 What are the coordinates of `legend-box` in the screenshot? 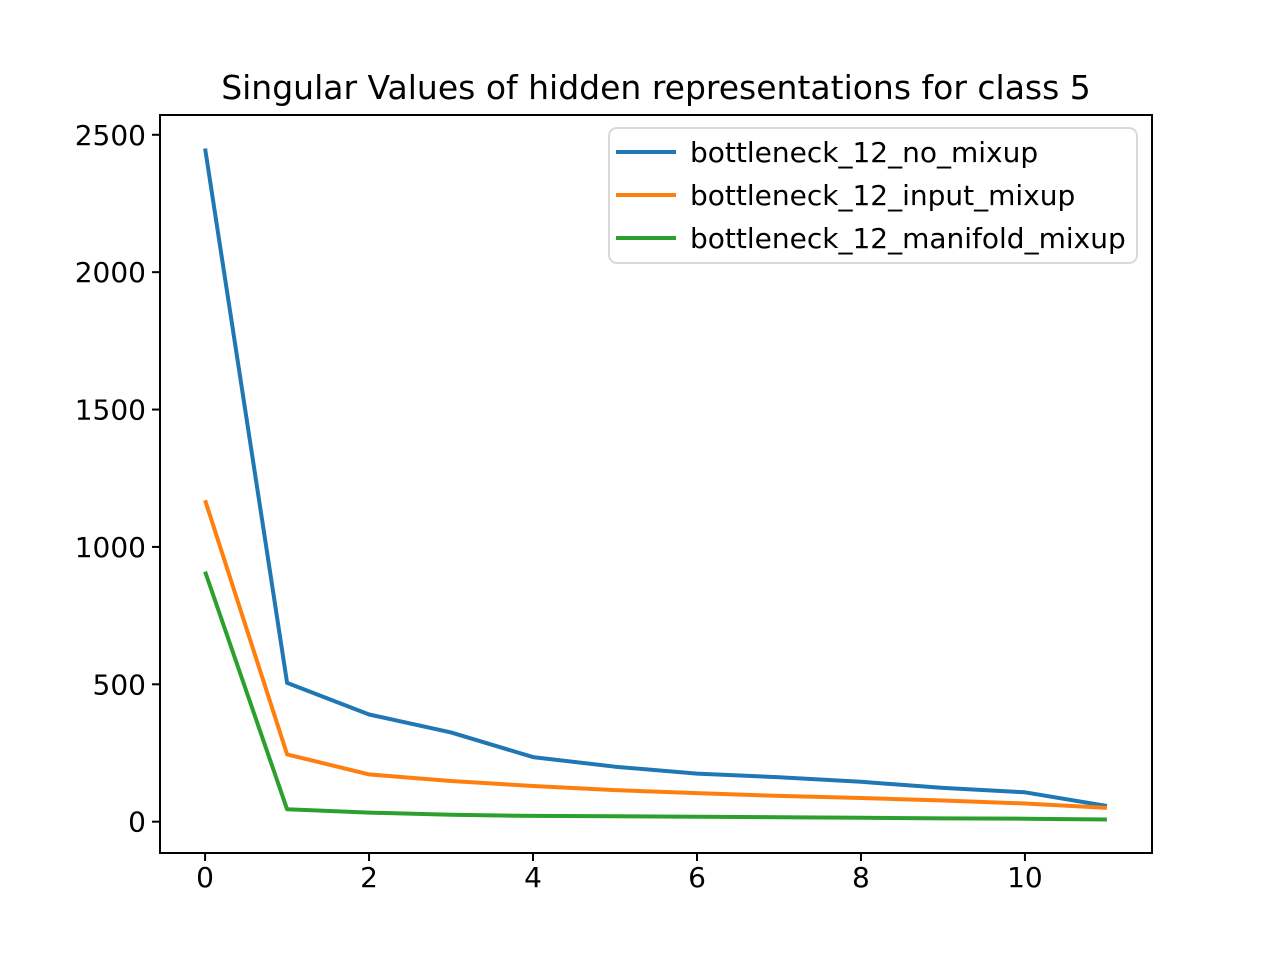 It's located at (873, 195).